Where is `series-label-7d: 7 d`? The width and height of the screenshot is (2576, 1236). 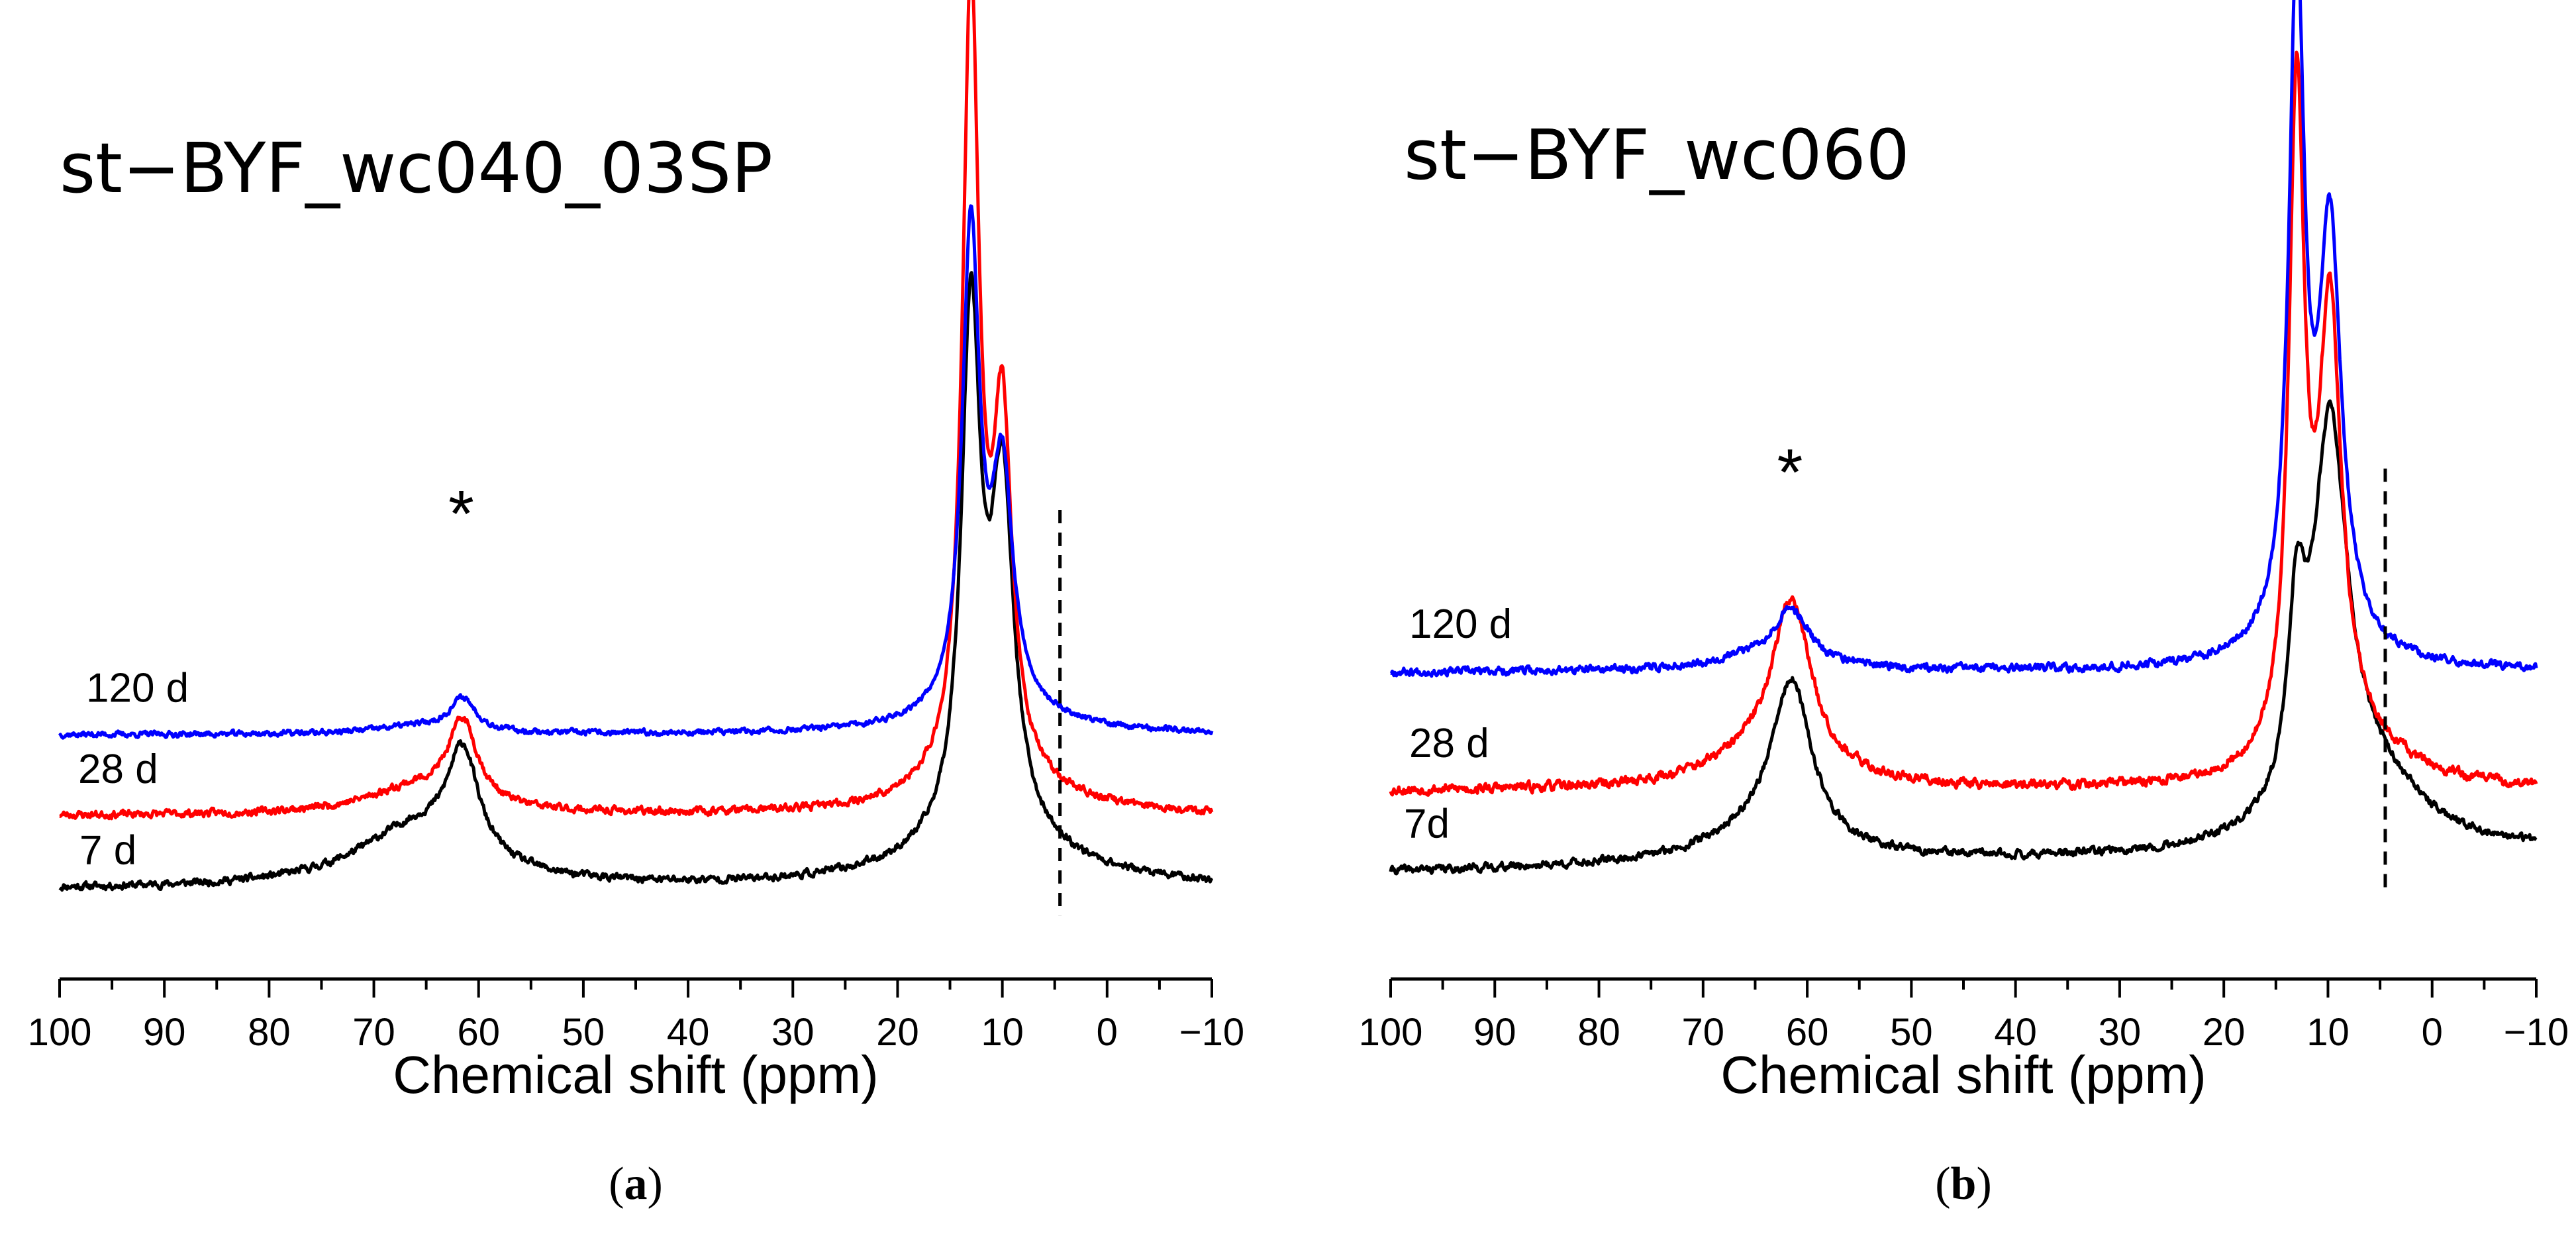
series-label-7d: 7 d is located at coordinates (107, 850).